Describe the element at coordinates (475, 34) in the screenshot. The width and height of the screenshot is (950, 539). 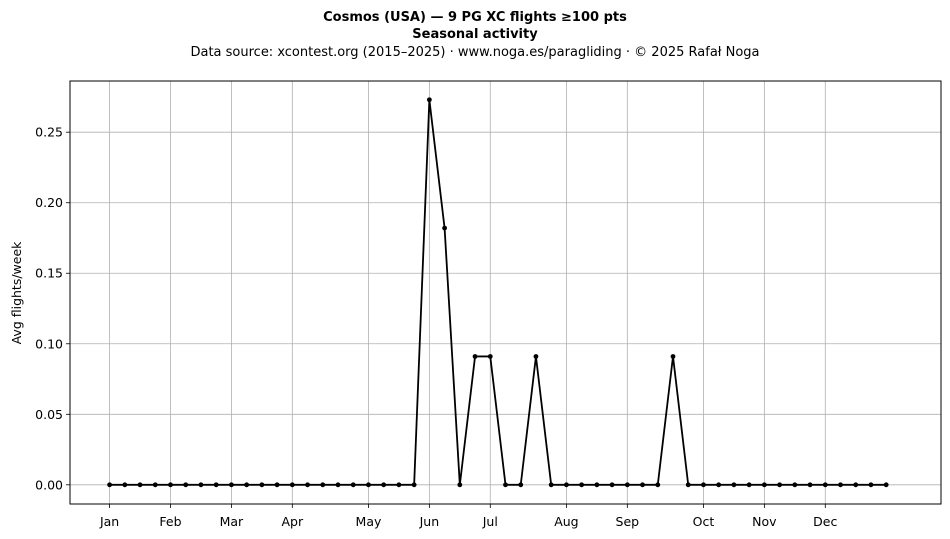
I see `chart-subtitle: Seasonal activity` at that location.